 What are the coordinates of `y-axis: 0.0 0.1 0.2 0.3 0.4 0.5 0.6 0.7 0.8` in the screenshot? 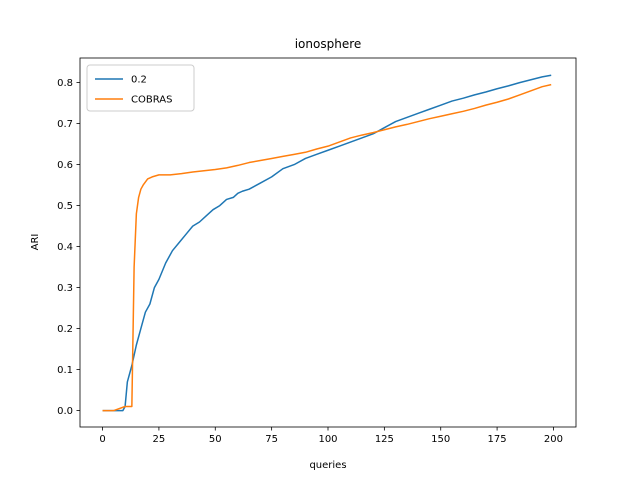 It's located at (68, 247).